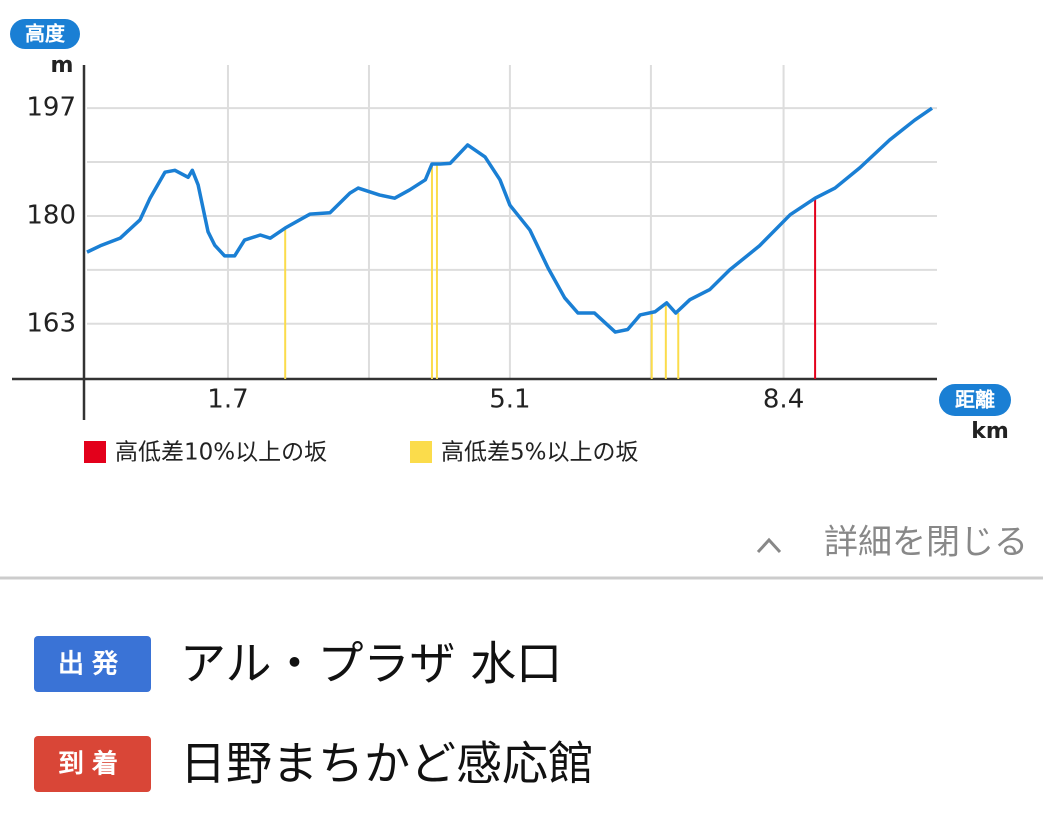 The image size is (1043, 823). I want to click on toggle-details: 詳細を閉じる, so click(926, 543).